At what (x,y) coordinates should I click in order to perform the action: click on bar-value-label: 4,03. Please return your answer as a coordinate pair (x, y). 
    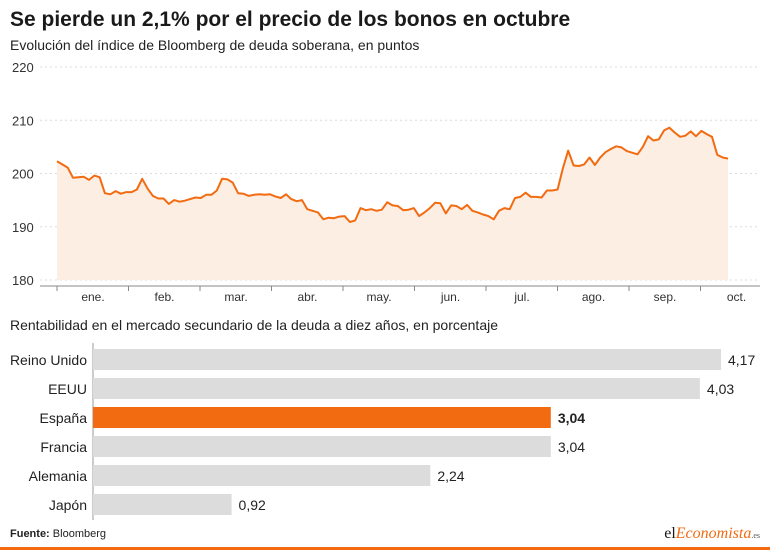
    Looking at the image, I should click on (720, 389).